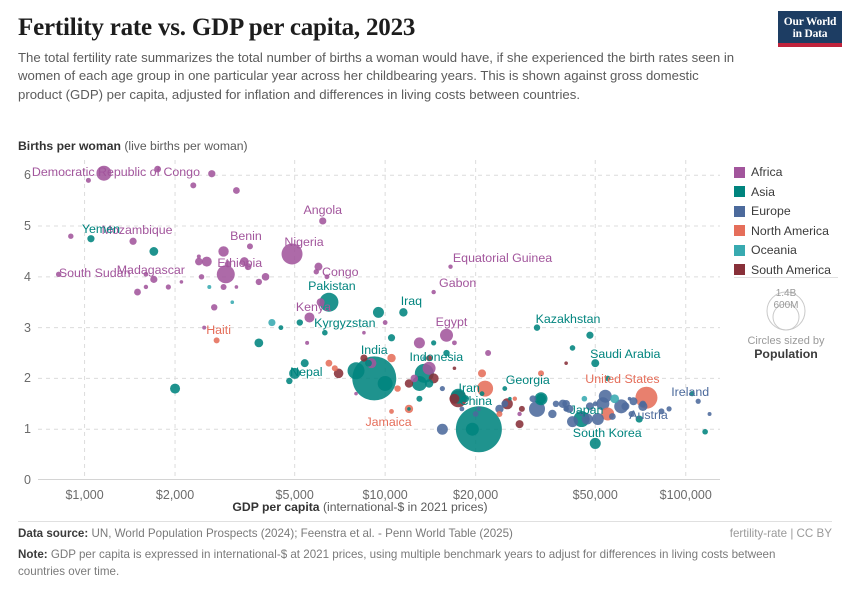  What do you see at coordinates (790, 211) in the screenshot?
I see `legend-item-europe: Europe` at bounding box center [790, 211].